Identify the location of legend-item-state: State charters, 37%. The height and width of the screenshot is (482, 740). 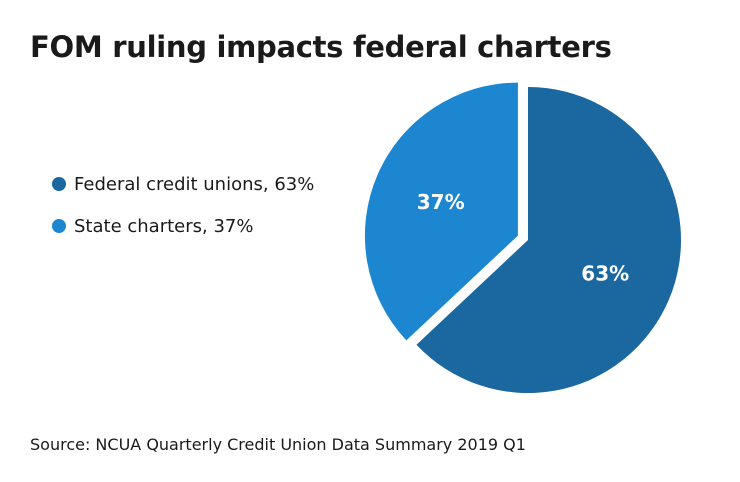
(183, 226).